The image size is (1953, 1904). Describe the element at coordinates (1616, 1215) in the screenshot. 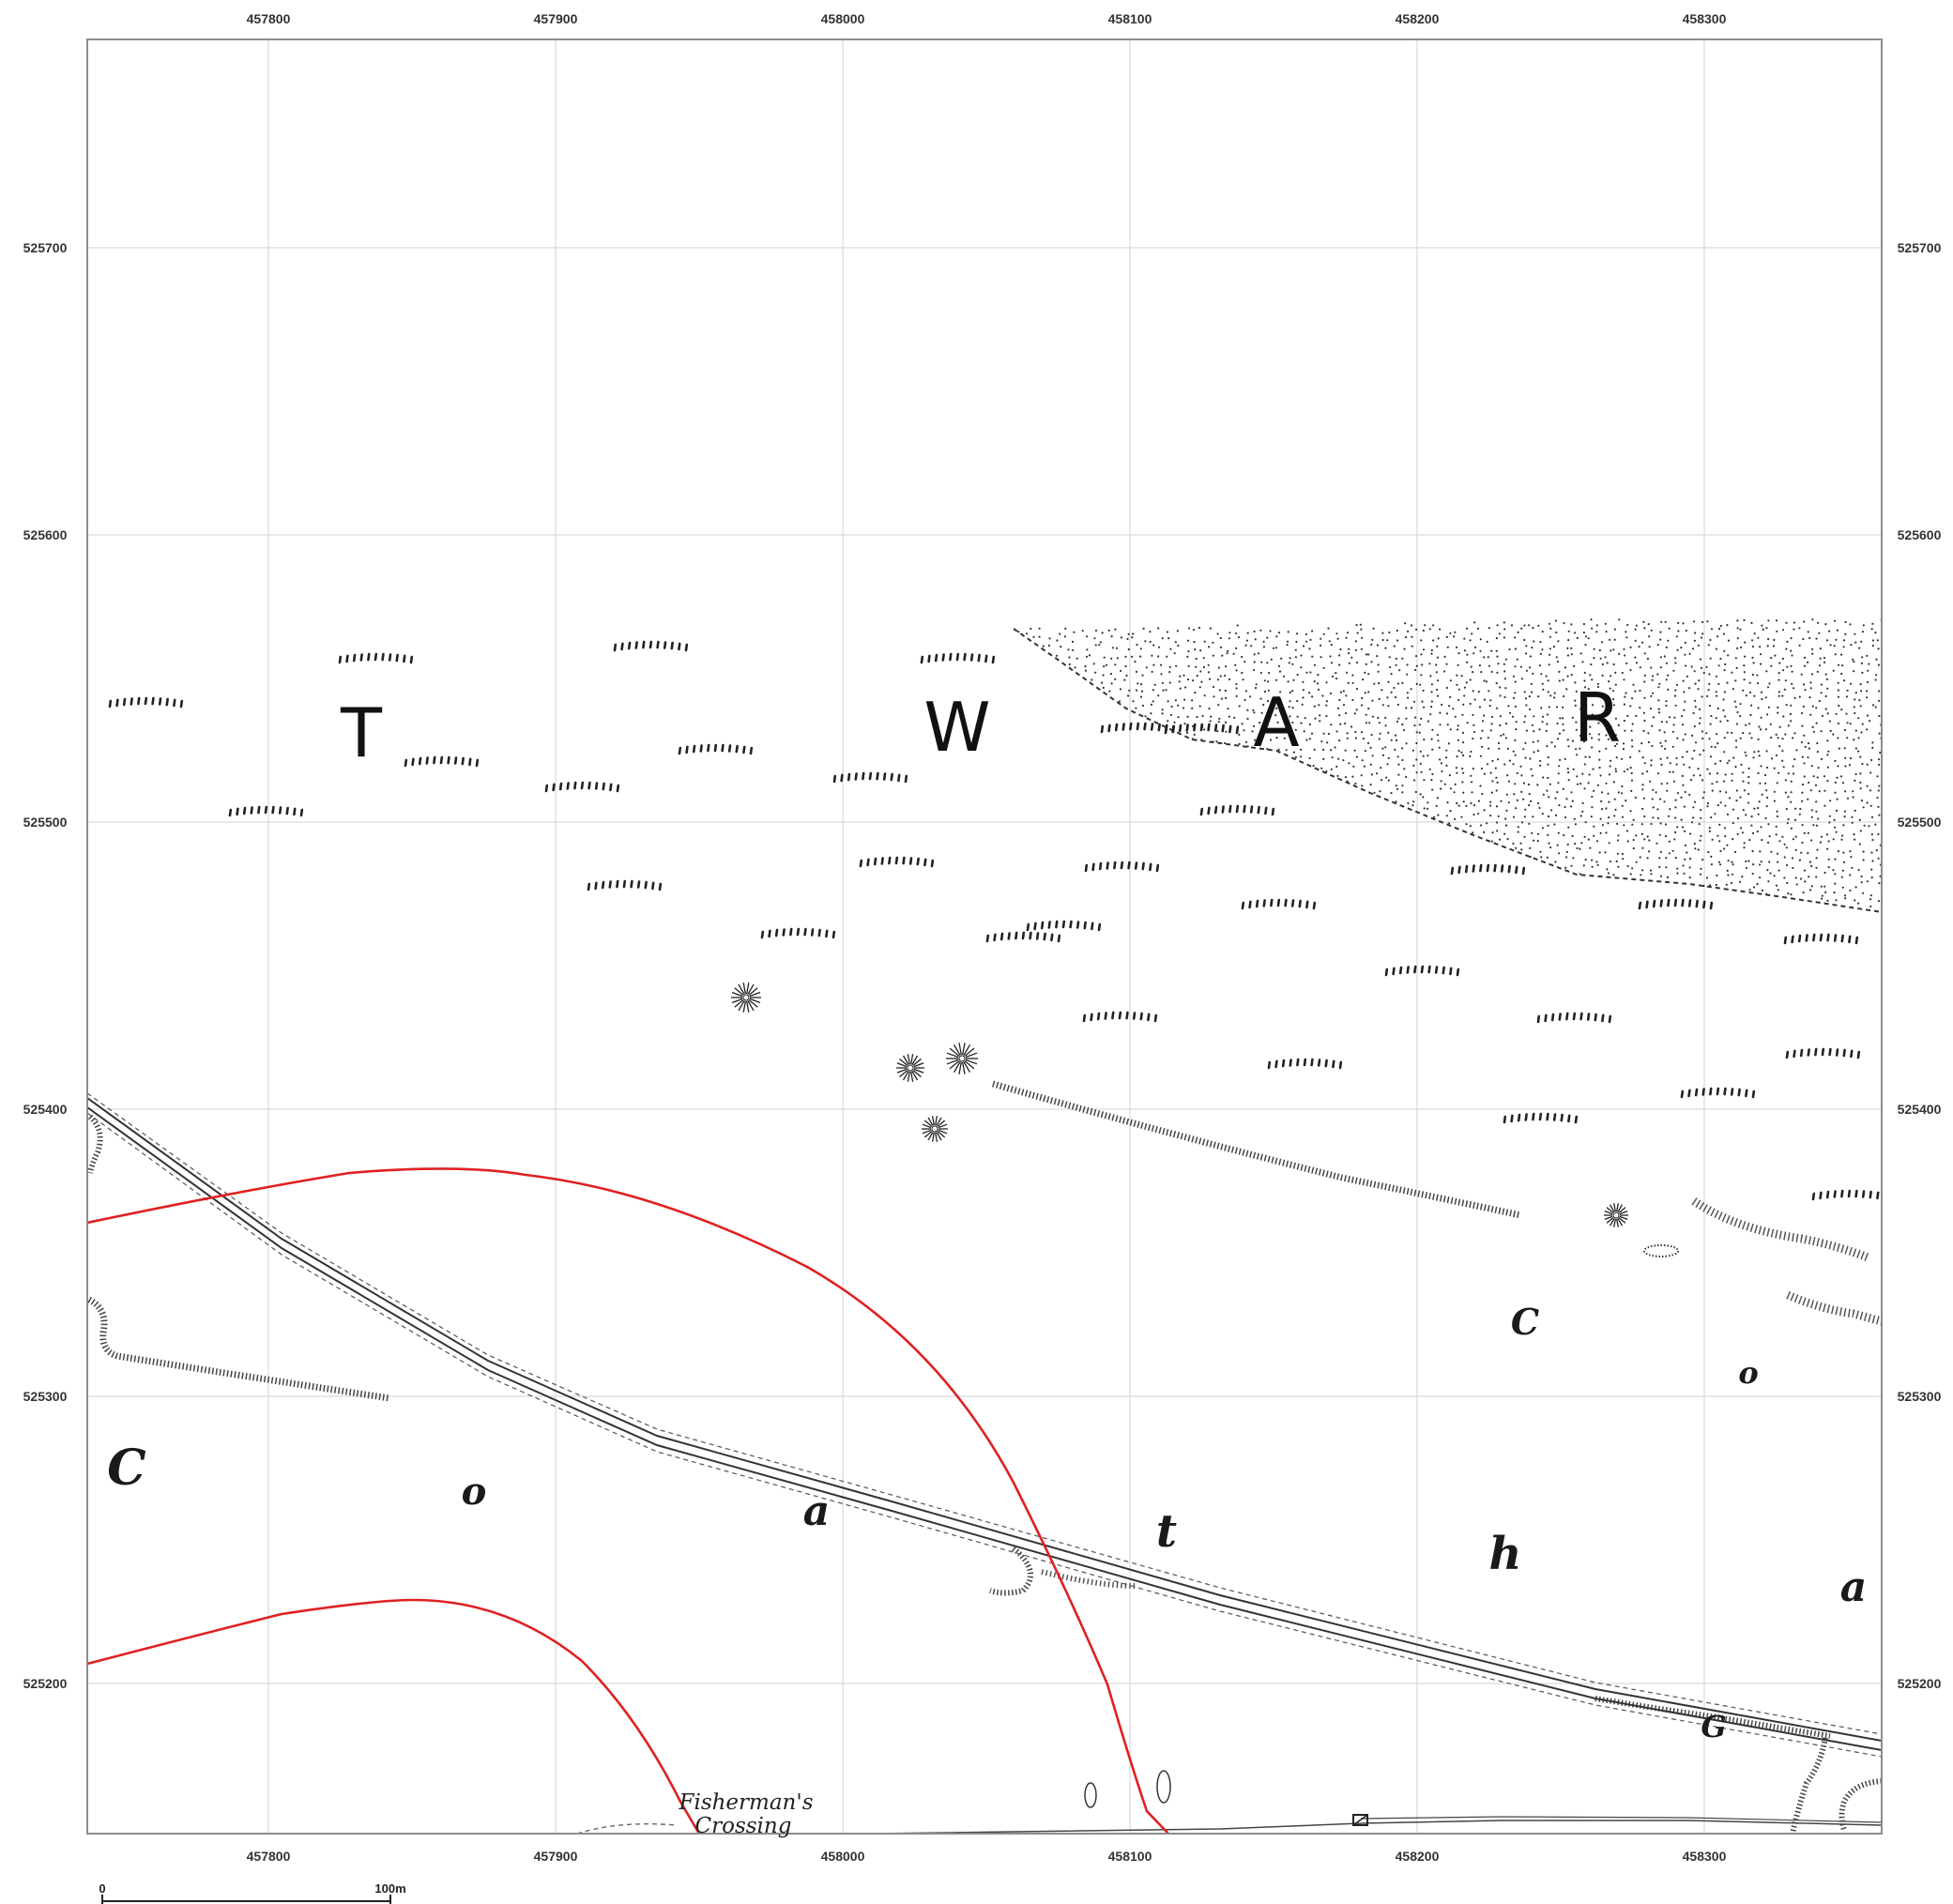

I see `tuft-center` at that location.